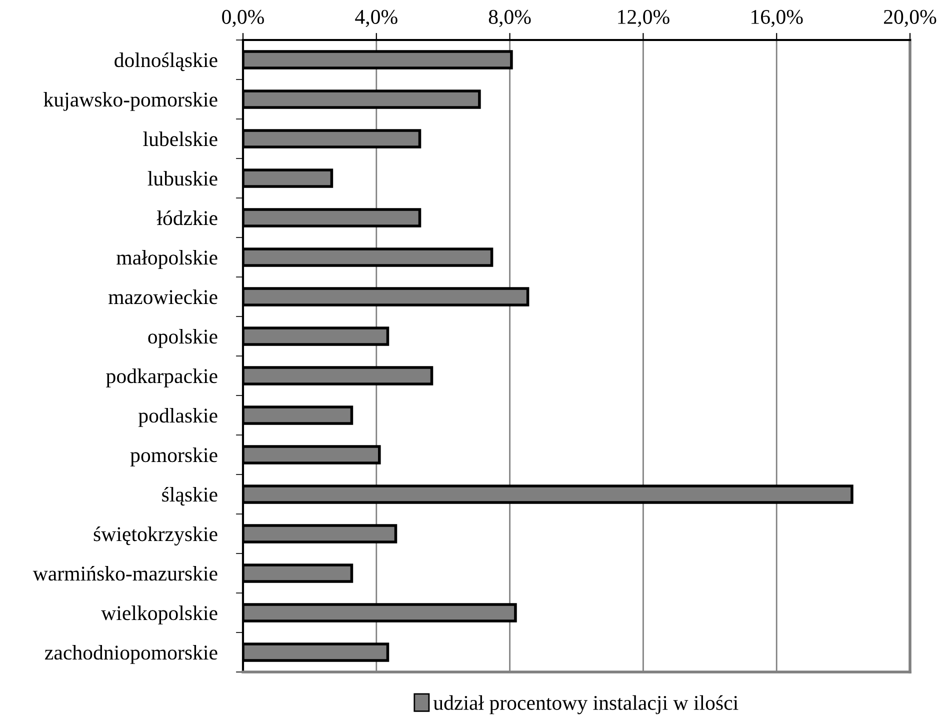 This screenshot has height=722, width=942. I want to click on y-tick-label: opolskie, so click(183, 338).